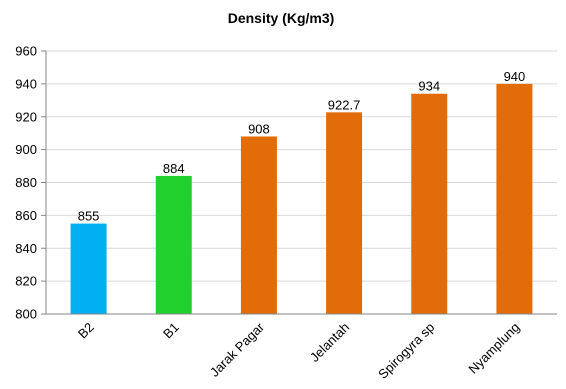  What do you see at coordinates (26, 83) in the screenshot?
I see `y-tick-label: 940` at bounding box center [26, 83].